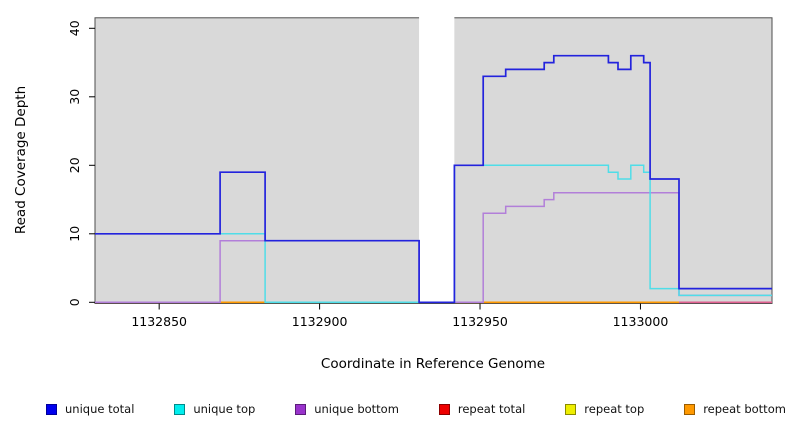  What do you see at coordinates (224, 409) in the screenshot?
I see `legend-label: unique top` at bounding box center [224, 409].